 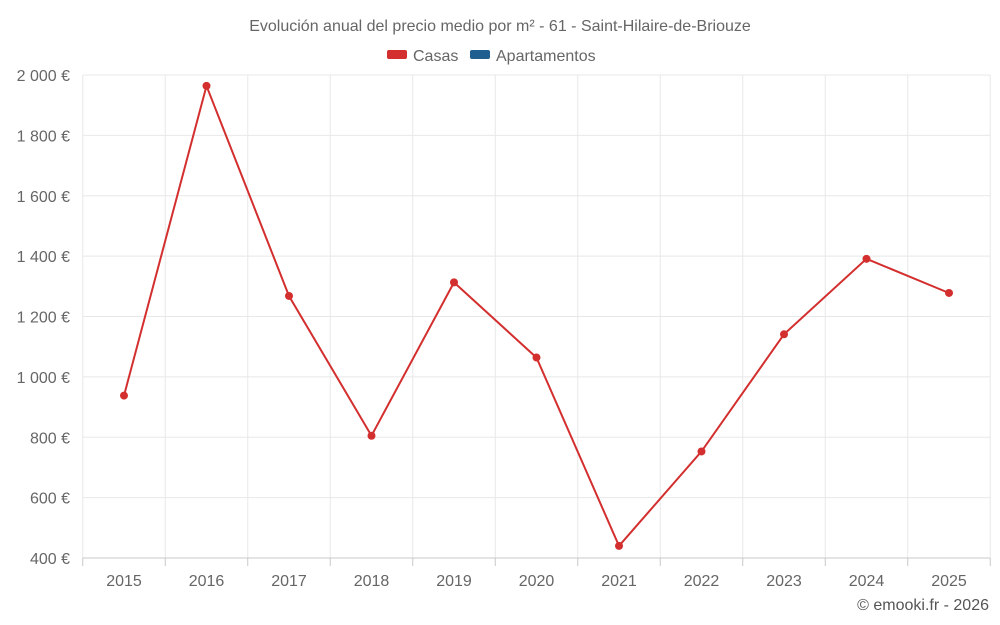 What do you see at coordinates (50, 559) in the screenshot?
I see `y-tick-label: 400 €` at bounding box center [50, 559].